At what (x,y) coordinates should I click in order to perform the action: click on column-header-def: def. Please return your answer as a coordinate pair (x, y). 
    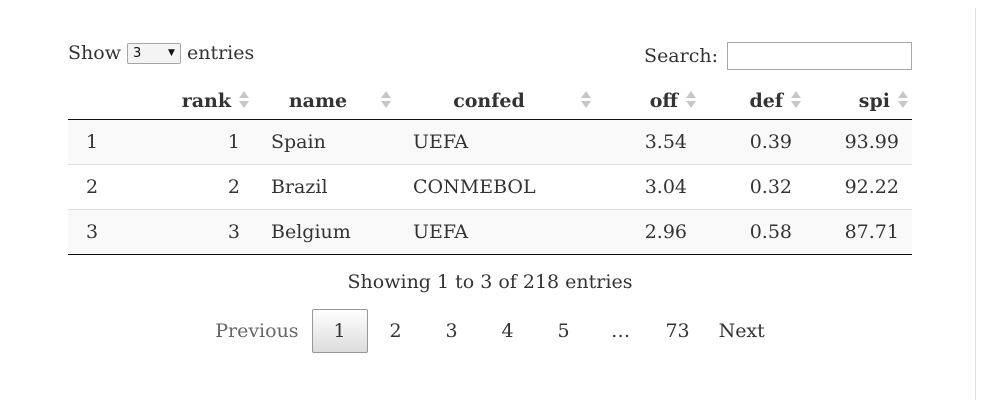
    Looking at the image, I should click on (752, 101).